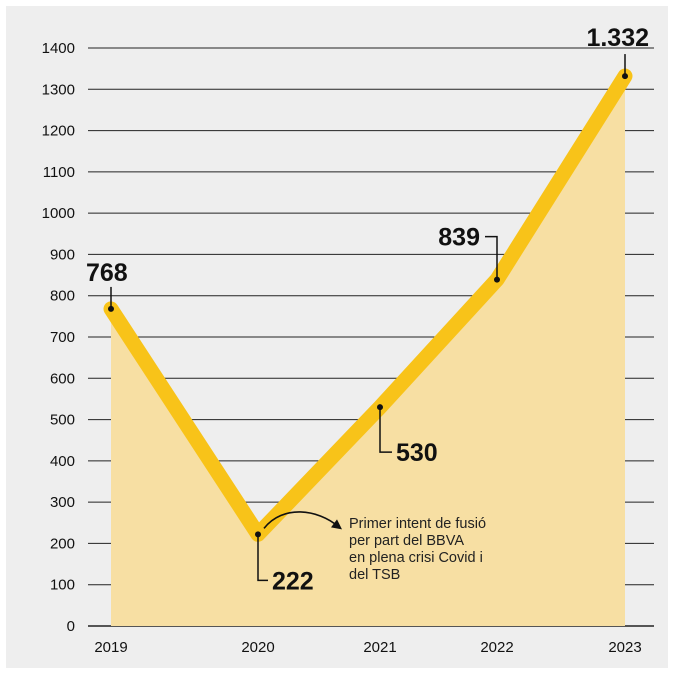 This screenshot has height=674, width=674. Describe the element at coordinates (71, 626) in the screenshot. I see `y-tick-label-0: 0` at that location.